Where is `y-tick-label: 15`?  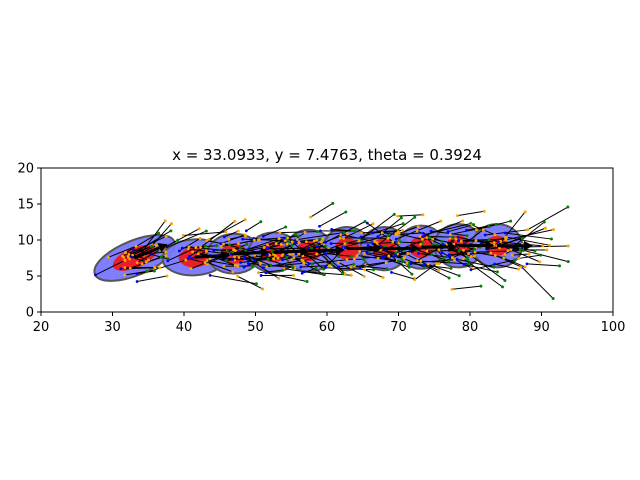
y-tick-label: 15 is located at coordinates (25, 205).